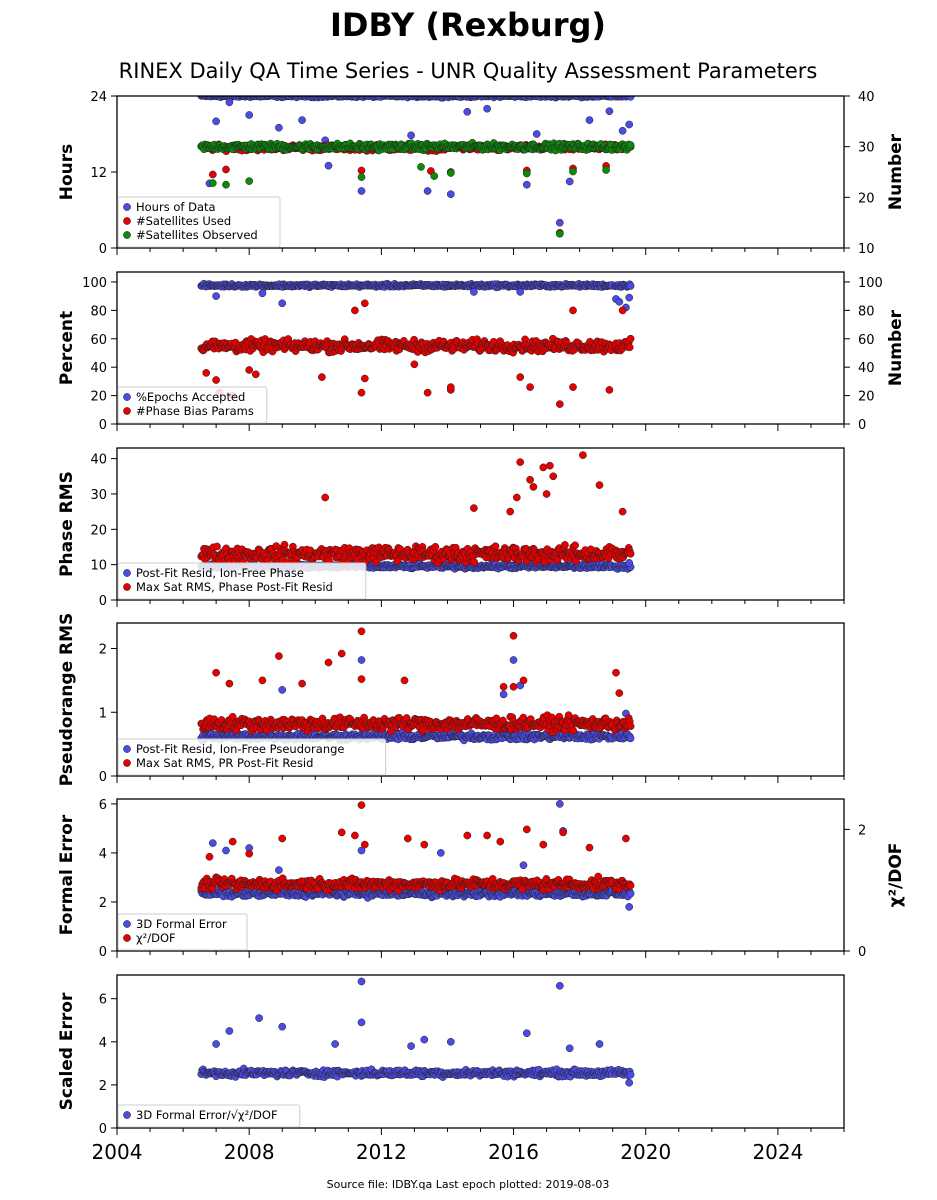  What do you see at coordinates (98, 311) in the screenshot?
I see `y-tick-label: 80` at bounding box center [98, 311].